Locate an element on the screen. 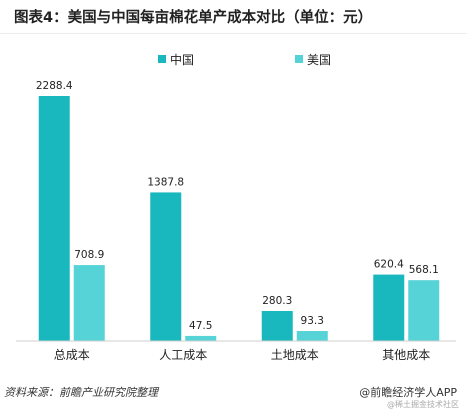  legend-label: 美国 is located at coordinates (319, 60).